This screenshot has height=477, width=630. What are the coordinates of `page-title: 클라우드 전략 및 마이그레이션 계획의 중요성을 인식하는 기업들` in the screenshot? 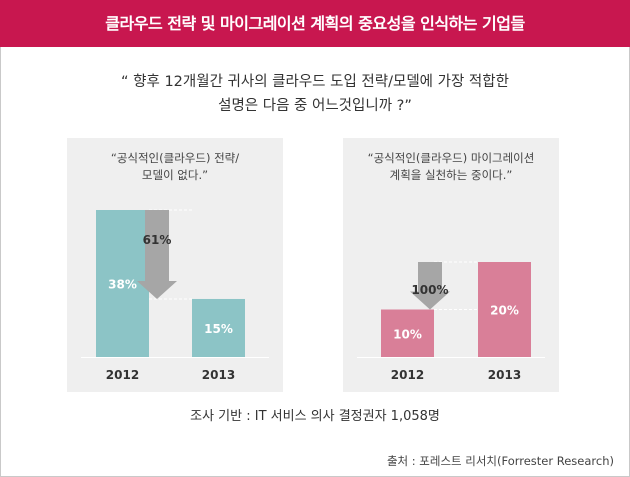 It's located at (315, 23).